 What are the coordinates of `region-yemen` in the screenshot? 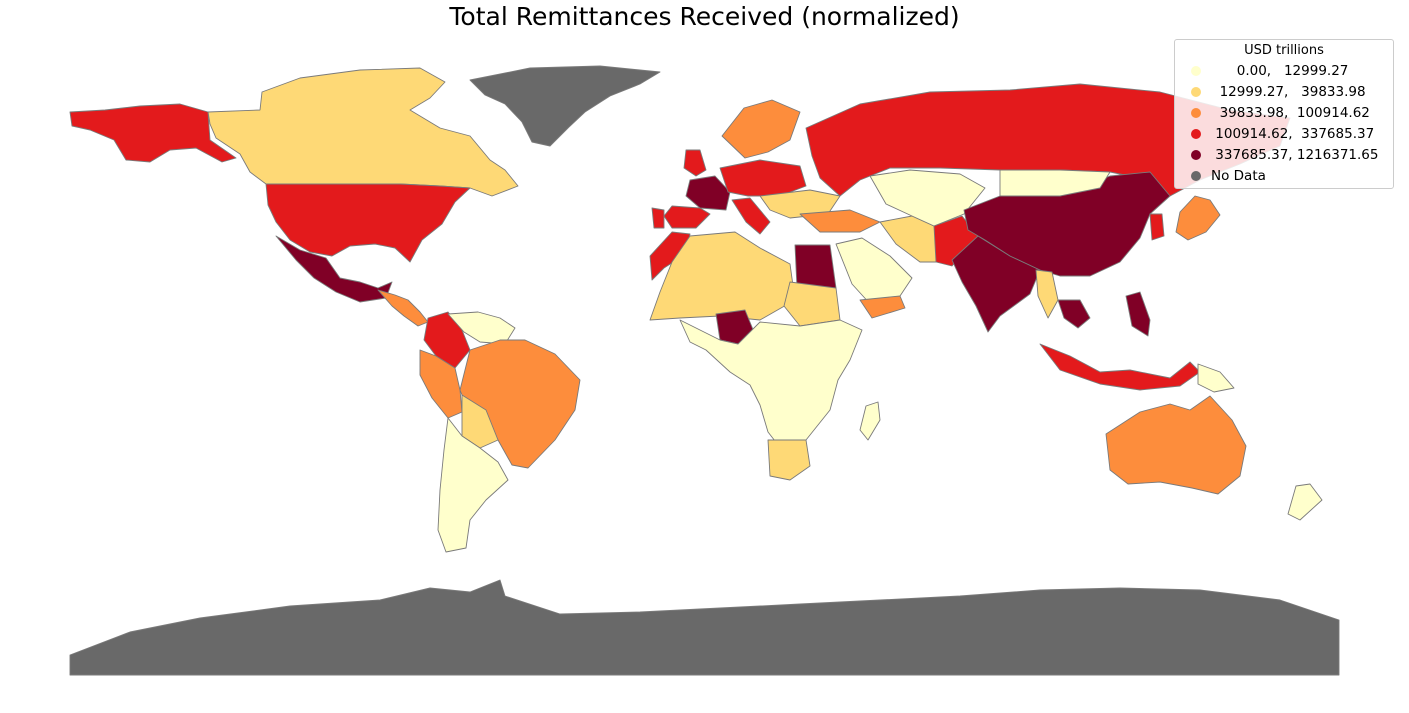 It's located at (882, 307).